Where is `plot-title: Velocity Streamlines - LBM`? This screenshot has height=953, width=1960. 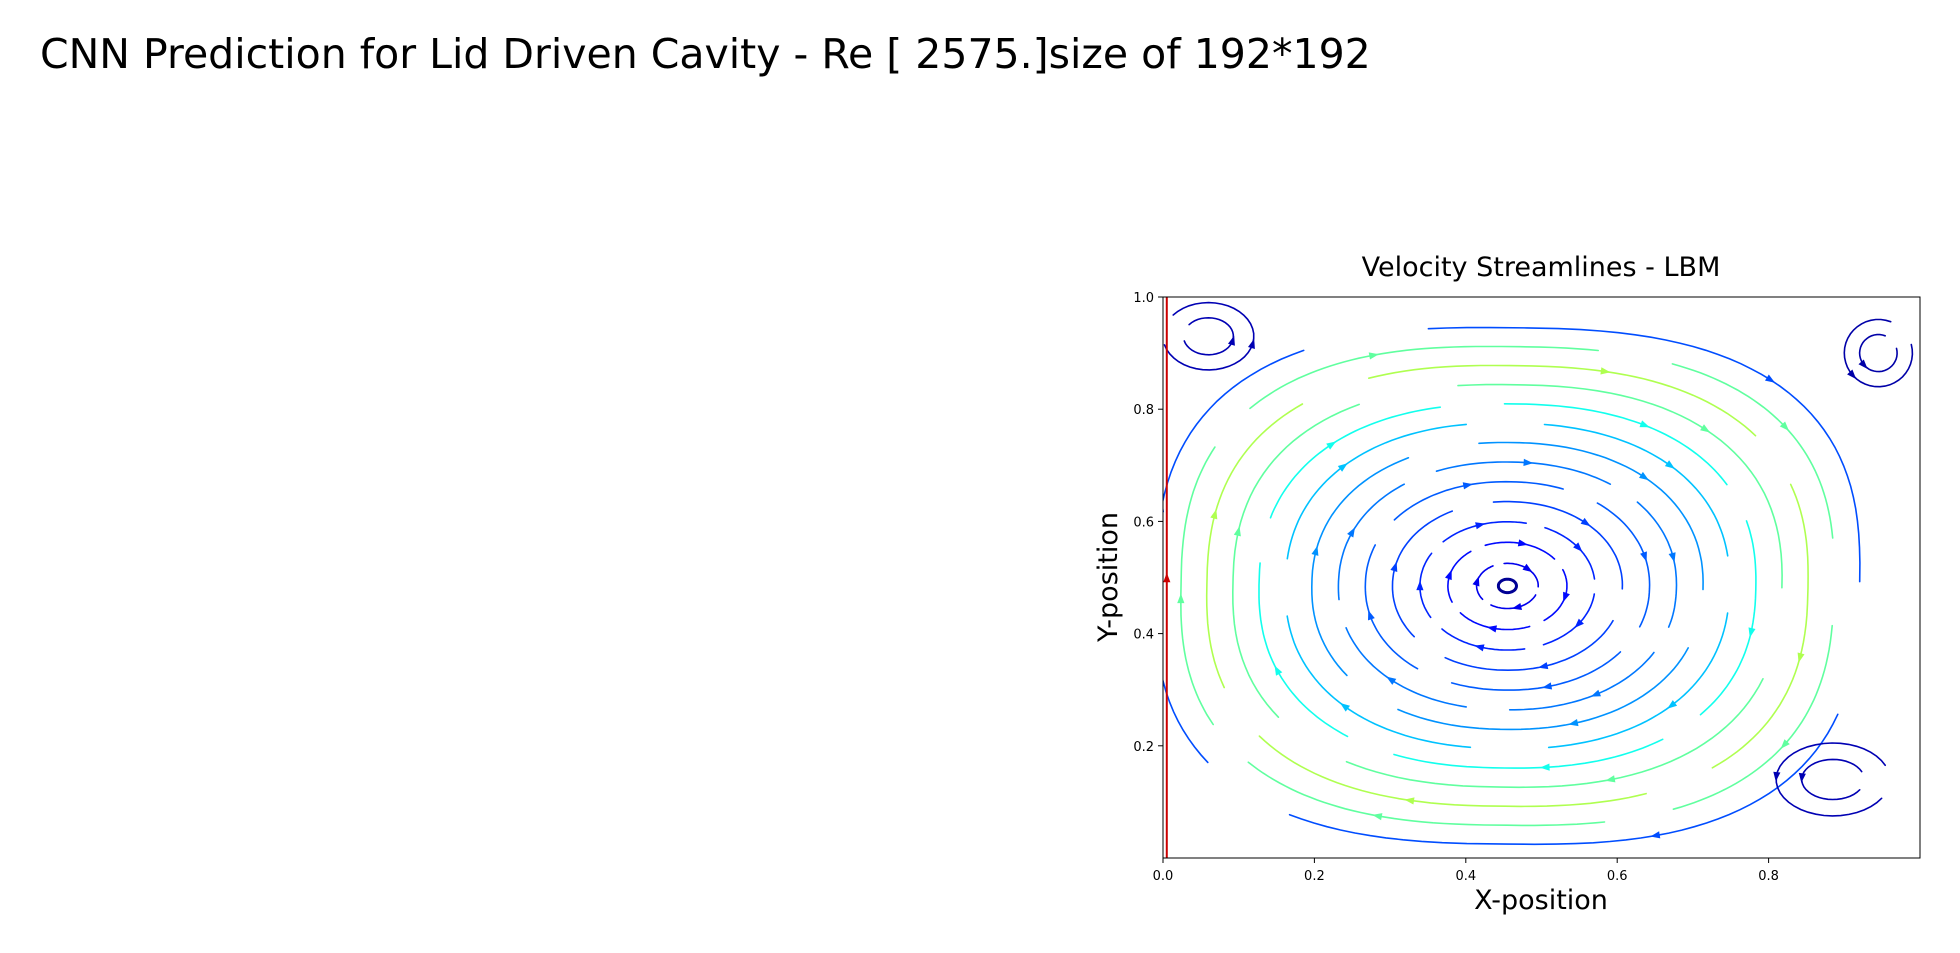 plot-title: Velocity Streamlines - LBM is located at coordinates (1541, 267).